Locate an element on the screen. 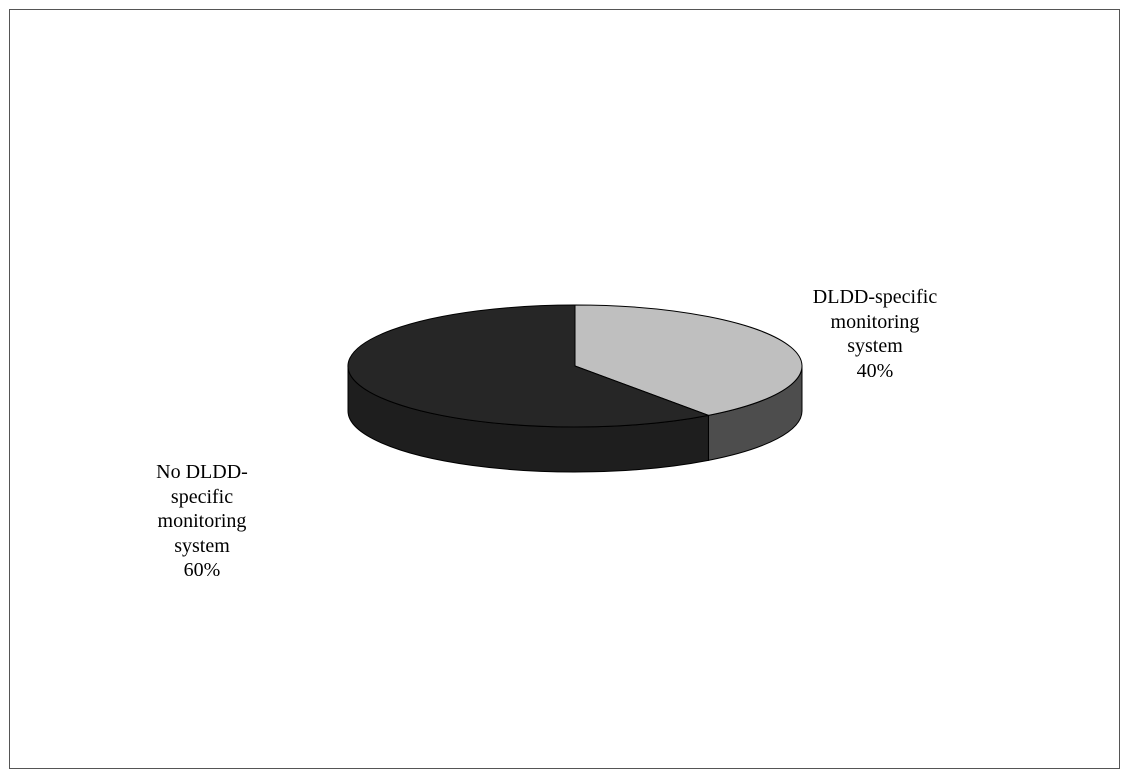 The width and height of the screenshot is (1122, 769). slice-value-label: 40% is located at coordinates (875, 370).